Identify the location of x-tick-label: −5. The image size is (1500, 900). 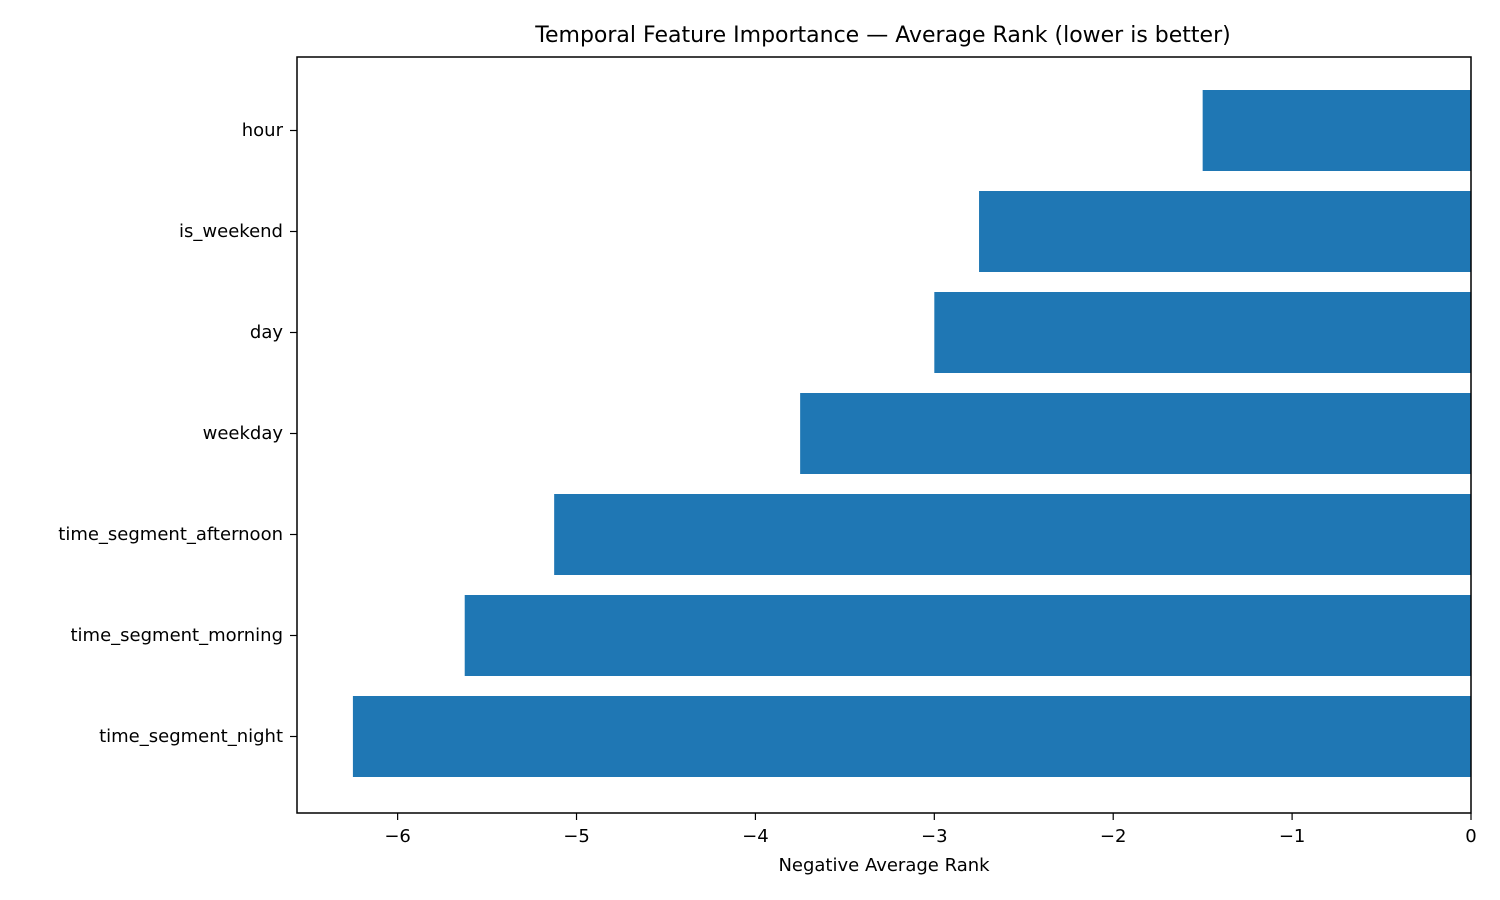
(576, 836).